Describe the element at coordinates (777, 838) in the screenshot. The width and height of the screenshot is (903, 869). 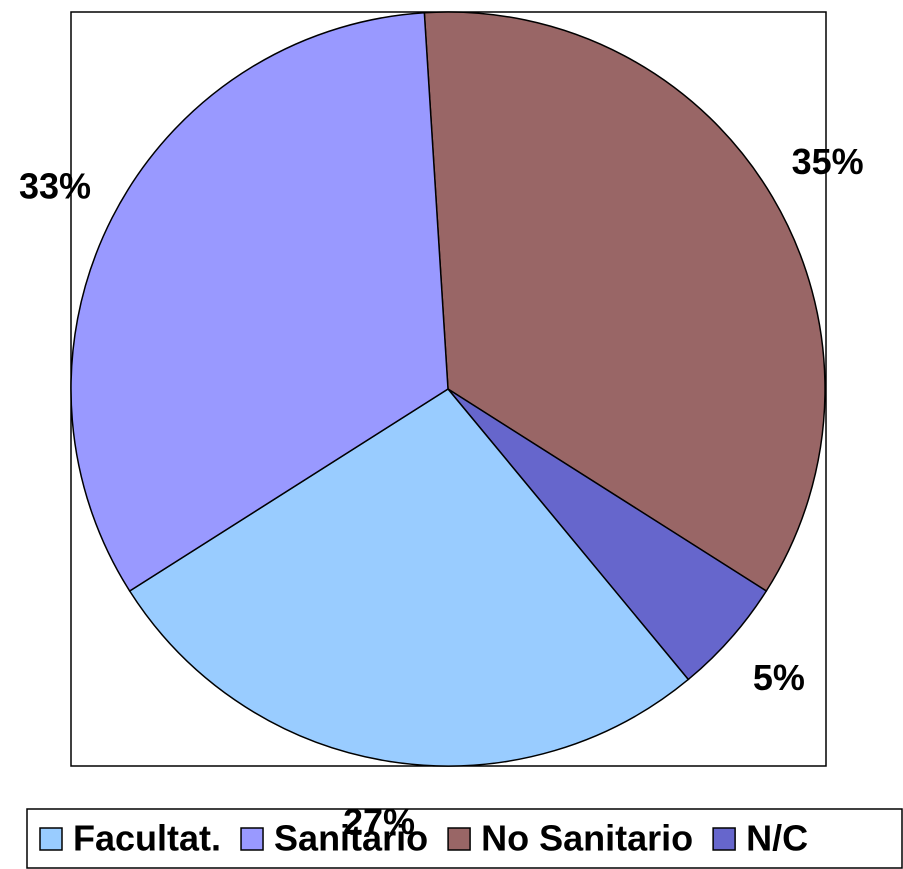
I see `legend-label: N/C` at that location.